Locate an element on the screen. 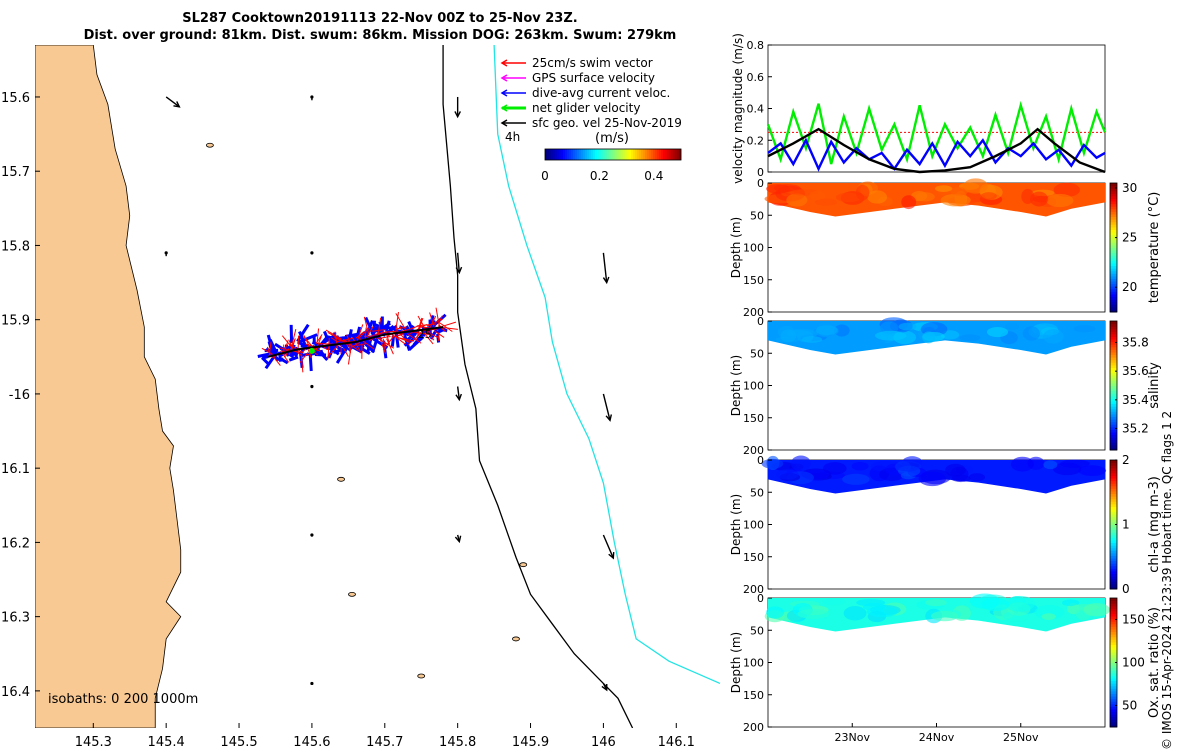  legend-label-1: GPS surface velocity is located at coordinates (593, 78).